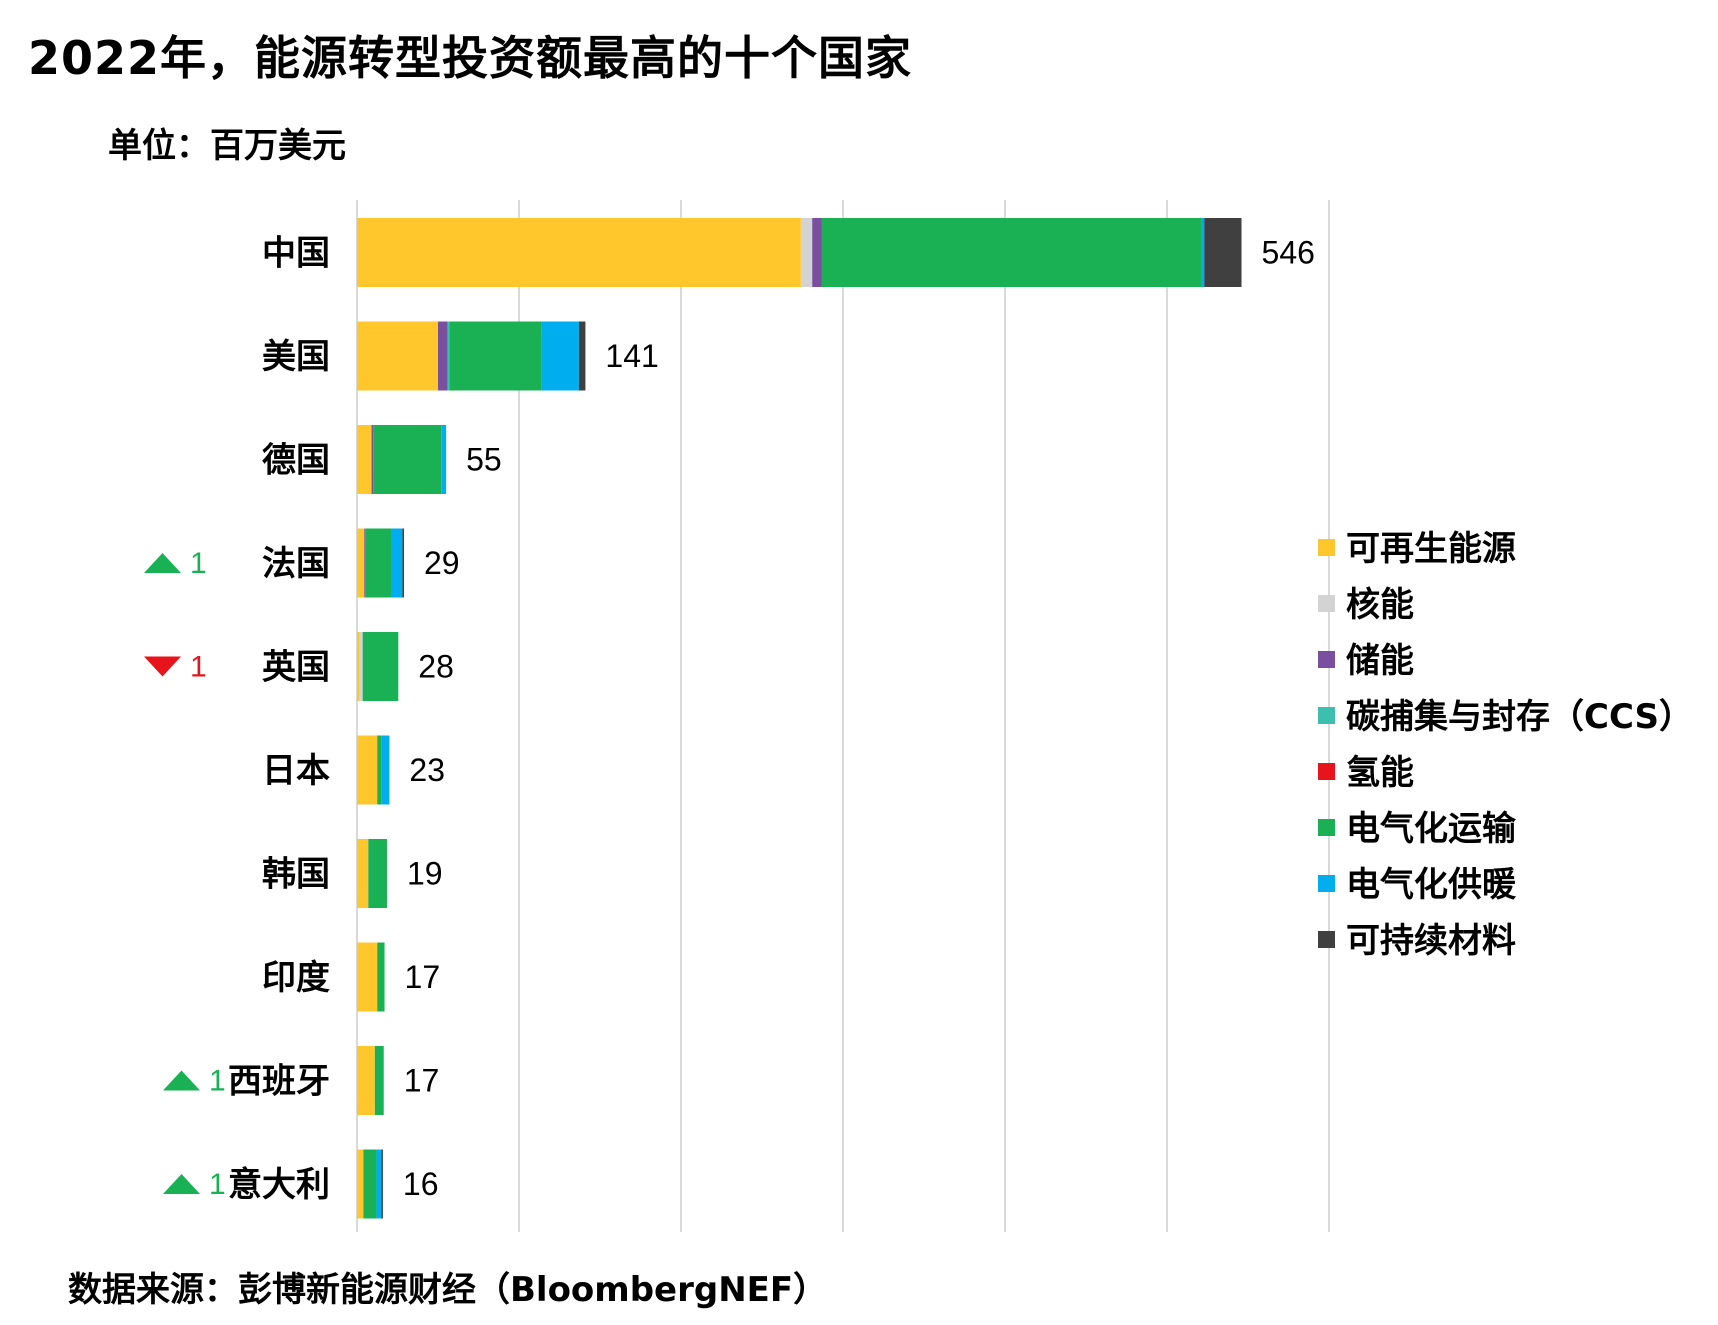 The image size is (1718, 1325). Describe the element at coordinates (470, 58) in the screenshot. I see `chart-title: 2022年，能源转型投资额最高的十个国家` at that location.